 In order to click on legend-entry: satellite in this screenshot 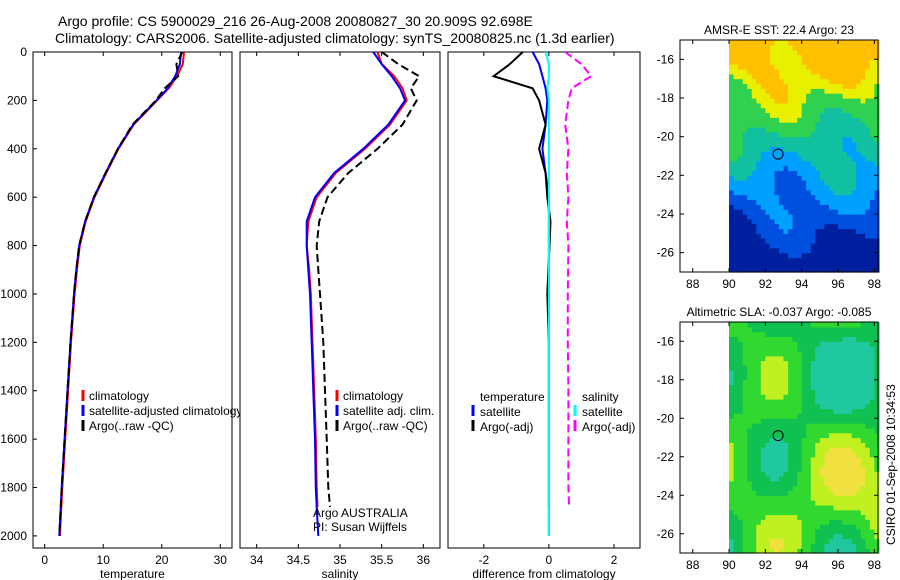, I will do `click(500, 412)`.